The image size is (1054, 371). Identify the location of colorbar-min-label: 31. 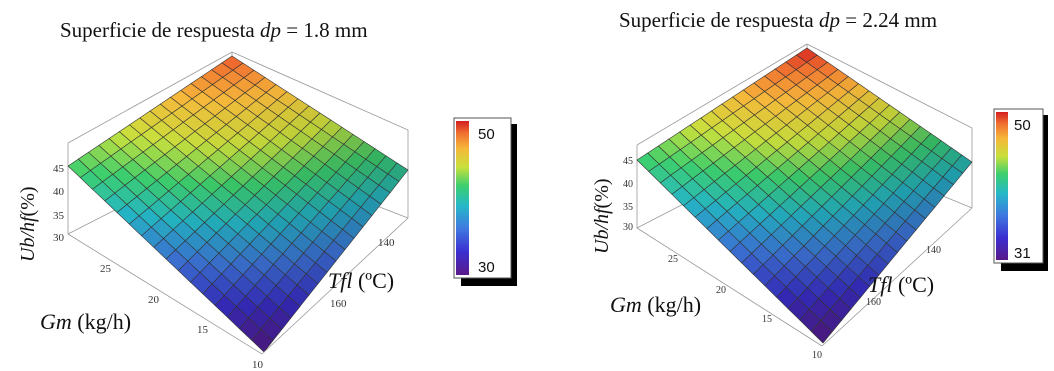
(1022, 253).